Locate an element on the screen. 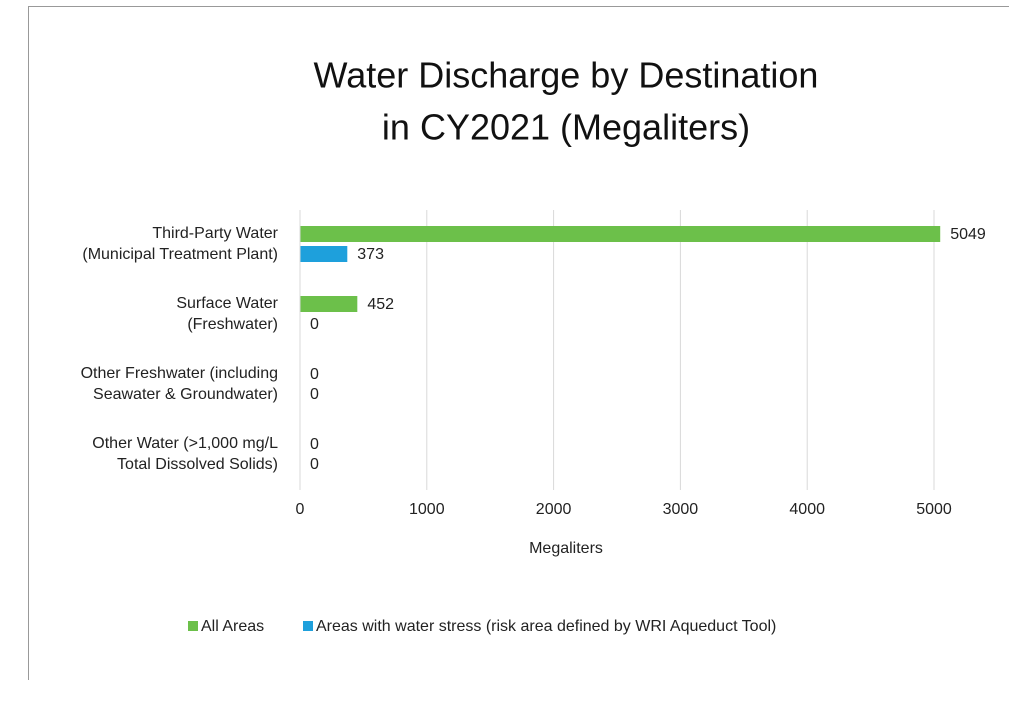 This screenshot has height=708, width=1009. data-label: 373 is located at coordinates (370, 254).